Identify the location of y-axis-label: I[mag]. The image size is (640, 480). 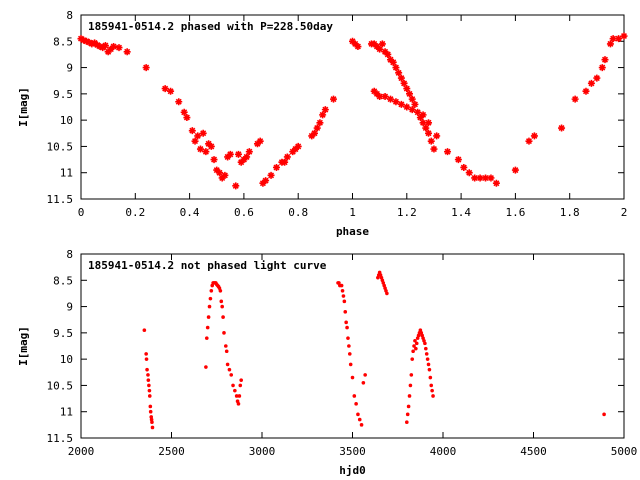
(23, 346).